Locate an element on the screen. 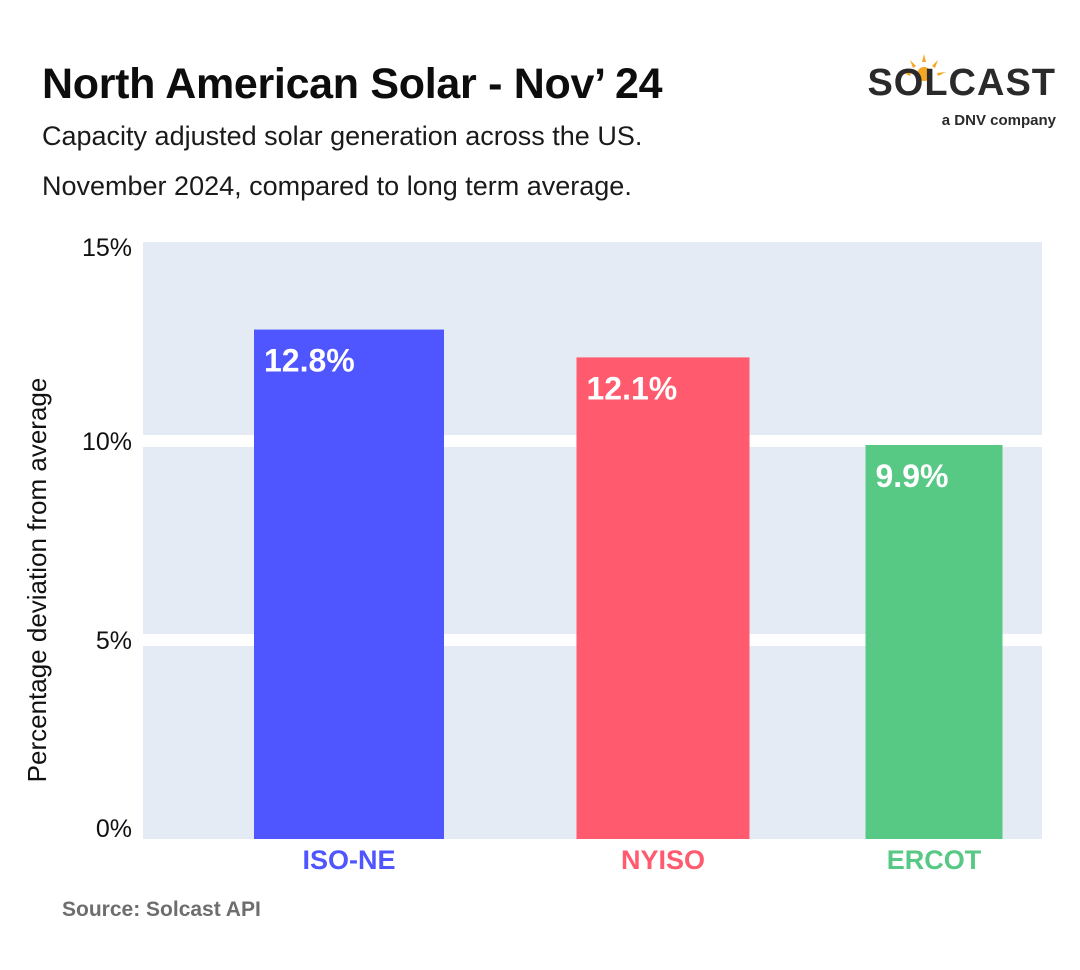  logo-tagline: a DNV company is located at coordinates (998, 120).